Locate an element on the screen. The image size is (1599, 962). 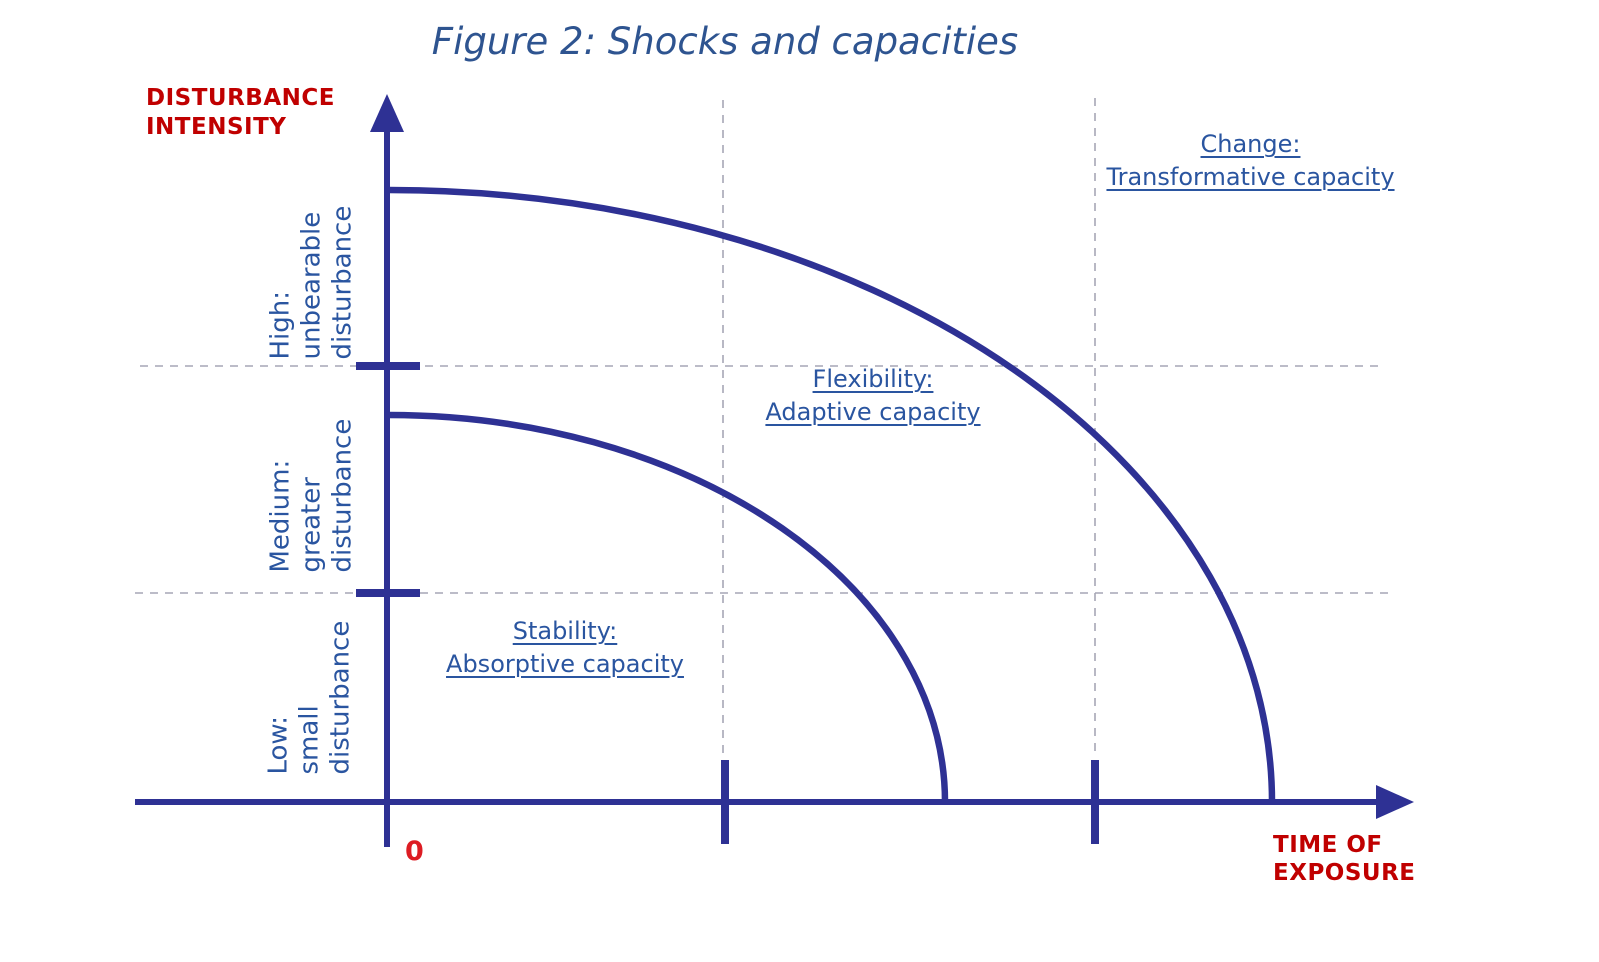
y-axis-title-line2: INTENSITY is located at coordinates (216, 127).